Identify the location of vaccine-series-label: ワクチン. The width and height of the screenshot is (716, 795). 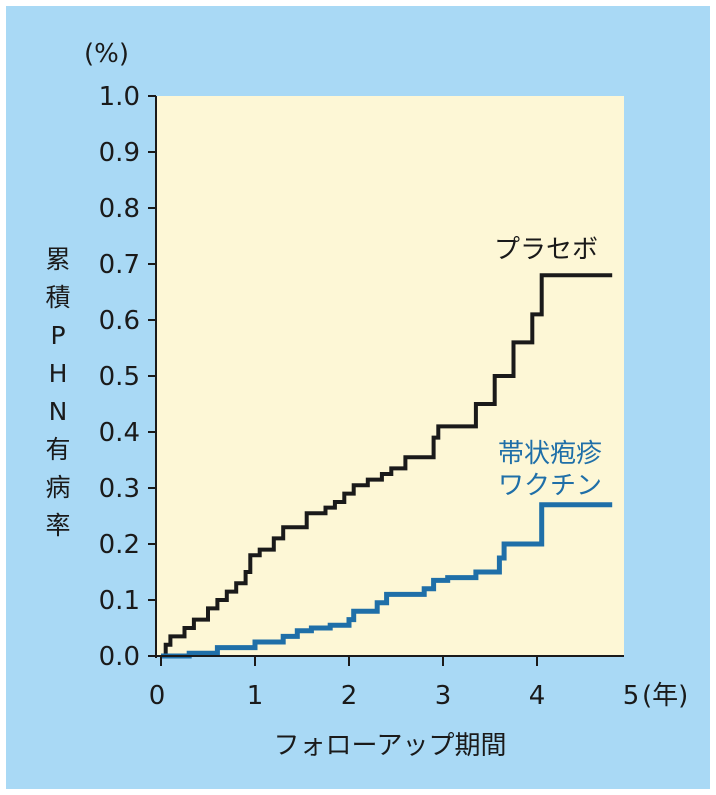
(550, 486).